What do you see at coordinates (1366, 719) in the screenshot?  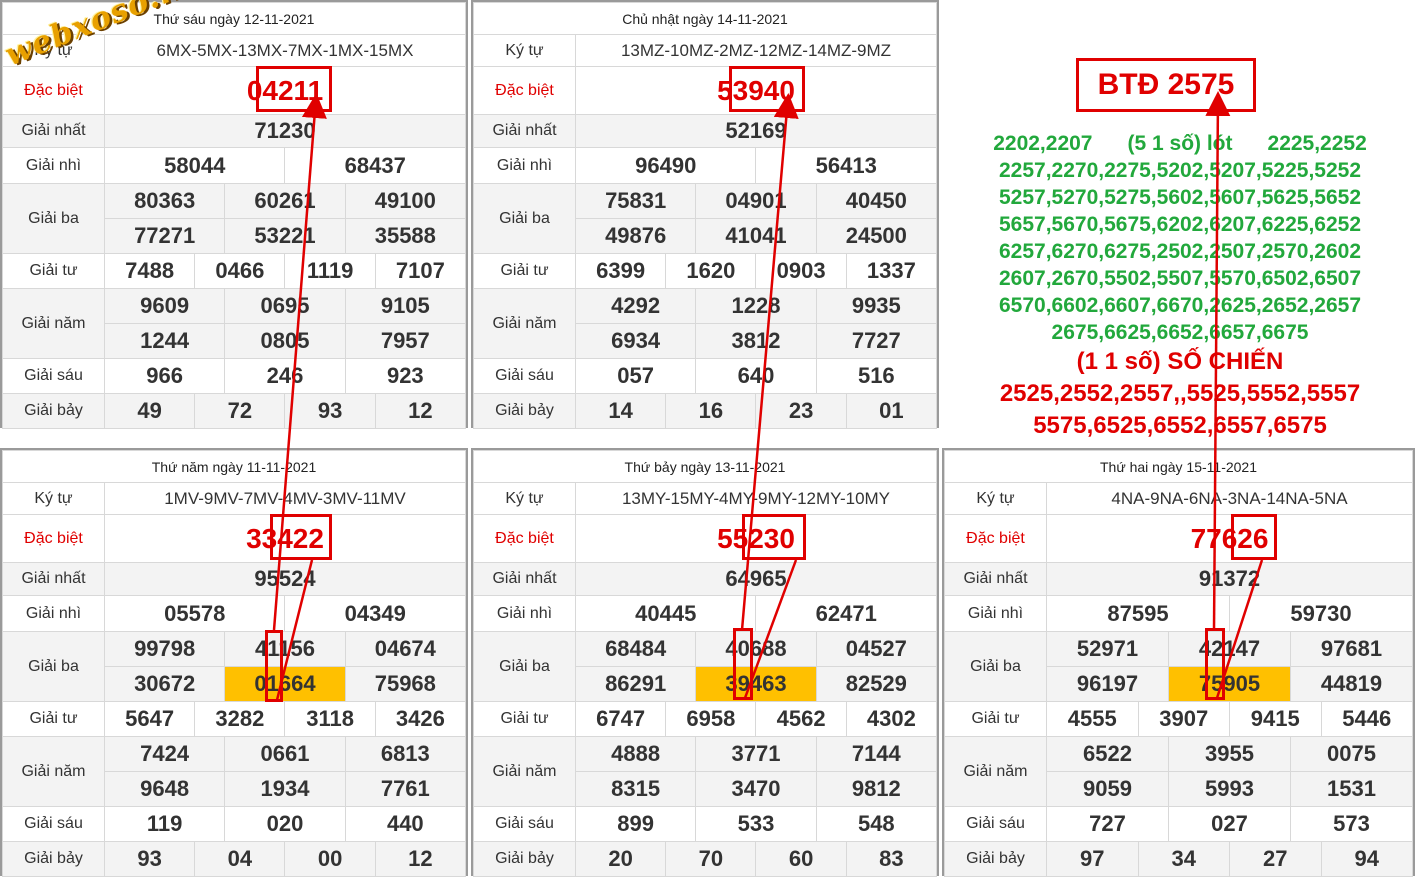 I see `fourth-prize-4: 5446` at bounding box center [1366, 719].